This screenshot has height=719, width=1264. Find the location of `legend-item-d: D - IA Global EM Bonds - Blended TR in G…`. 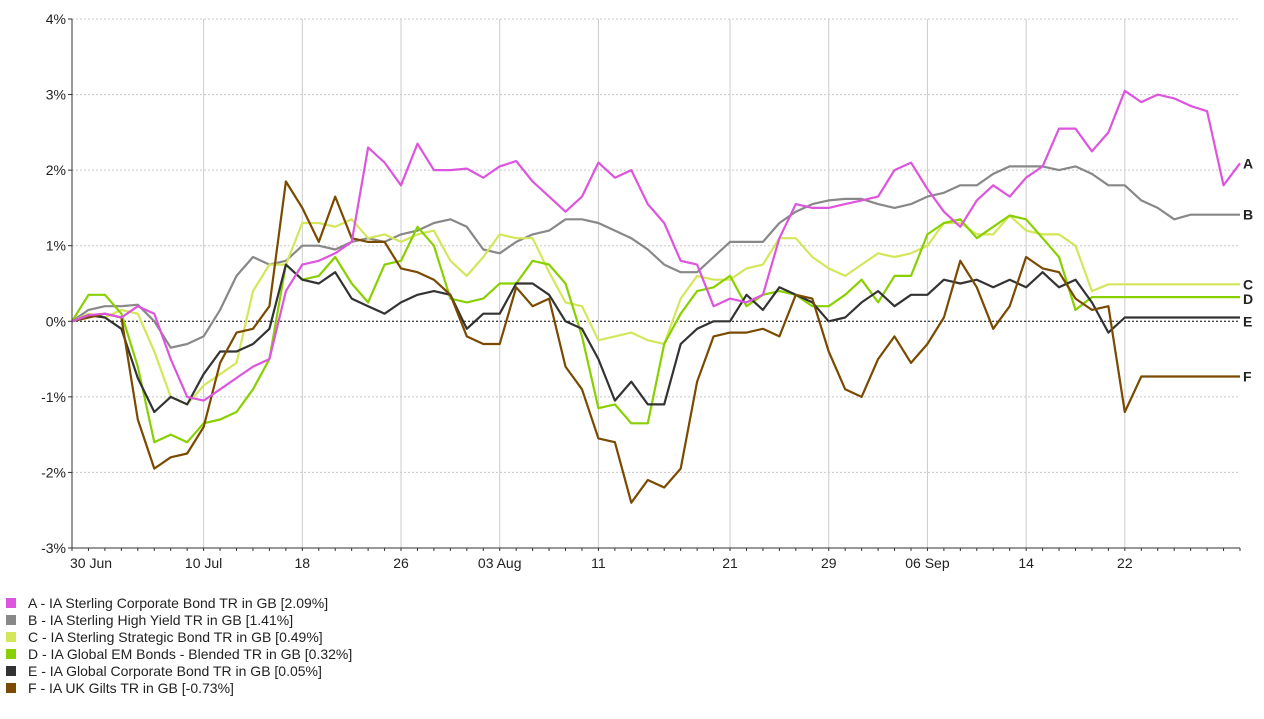

legend-item-d: D - IA Global EM Bonds - Blended TR in G… is located at coordinates (179, 653).